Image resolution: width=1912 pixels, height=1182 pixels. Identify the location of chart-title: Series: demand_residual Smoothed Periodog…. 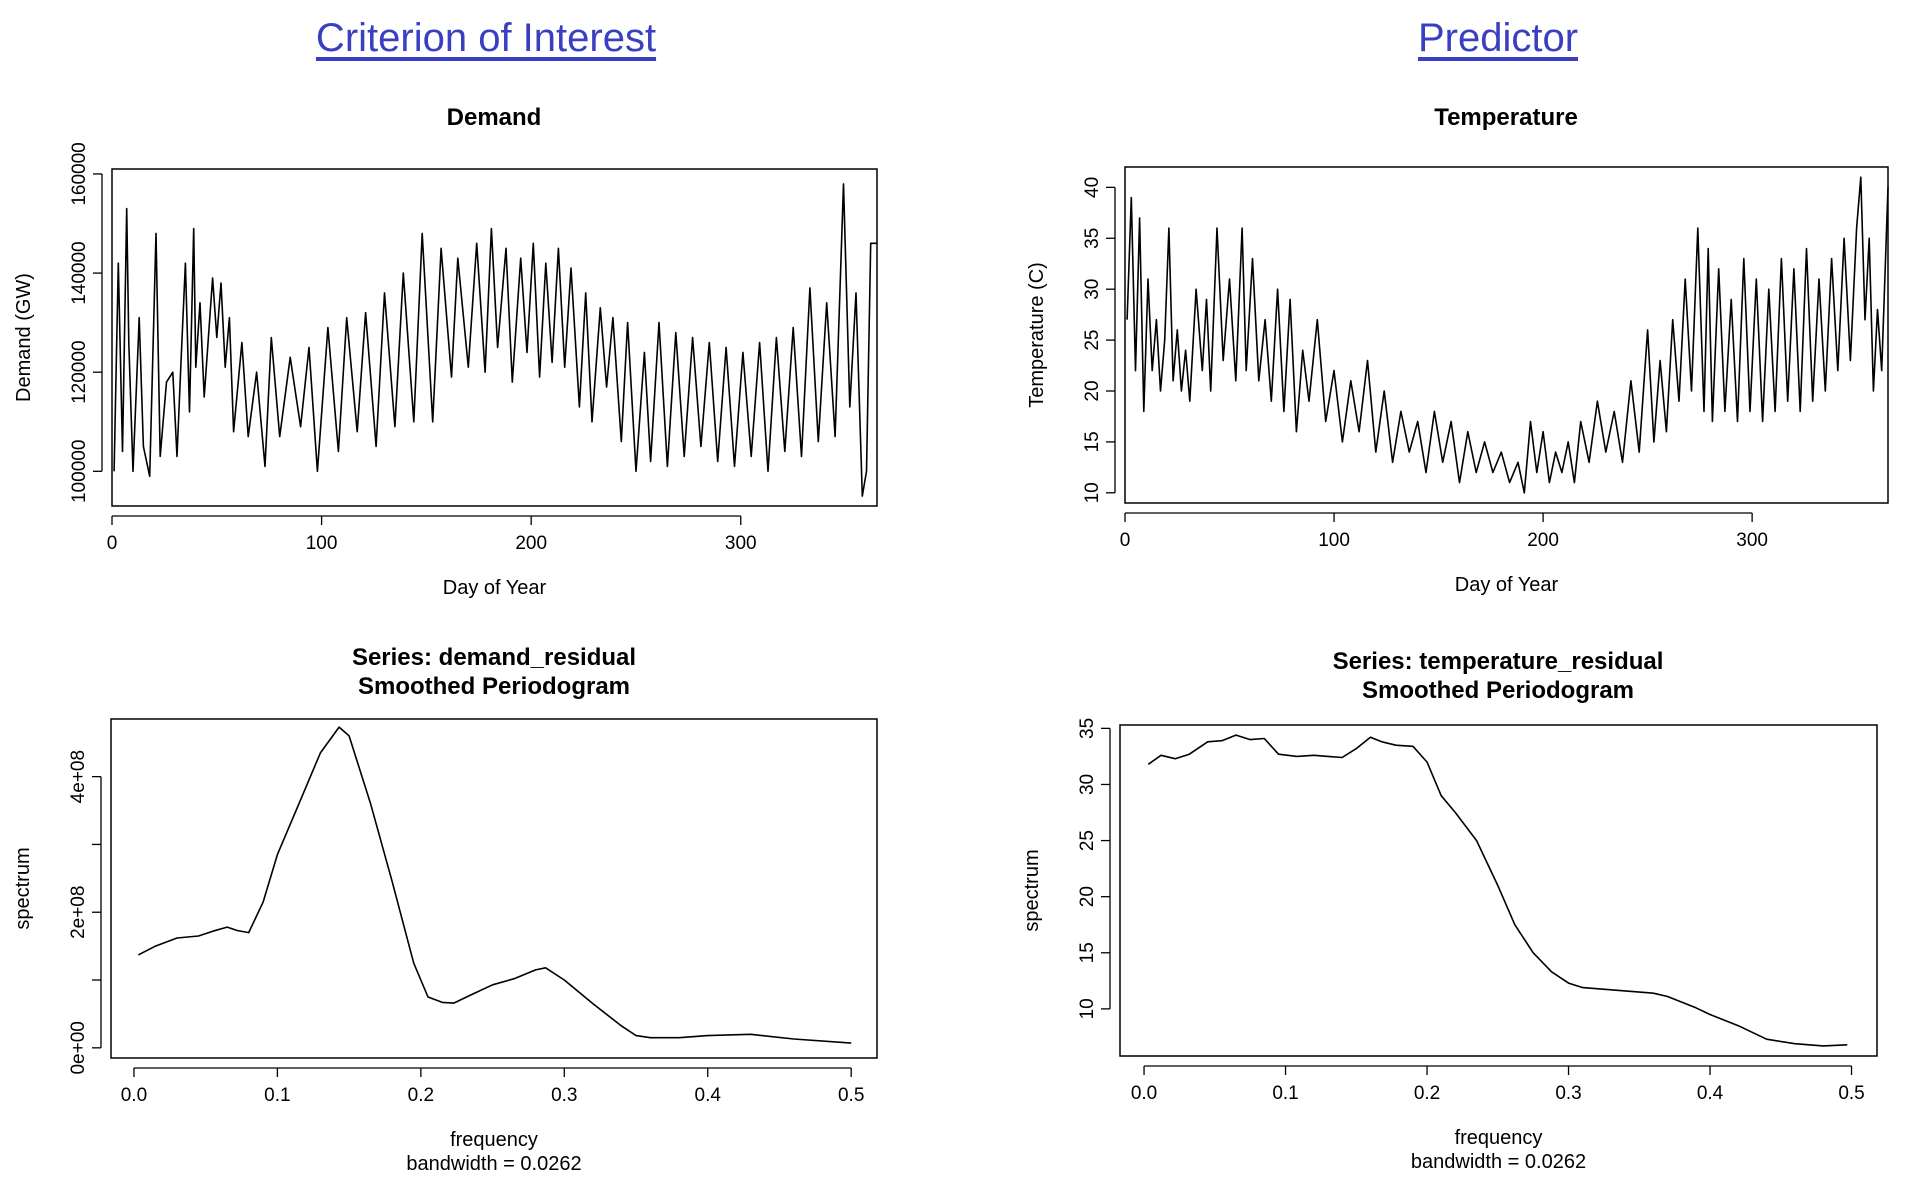
(494, 672).